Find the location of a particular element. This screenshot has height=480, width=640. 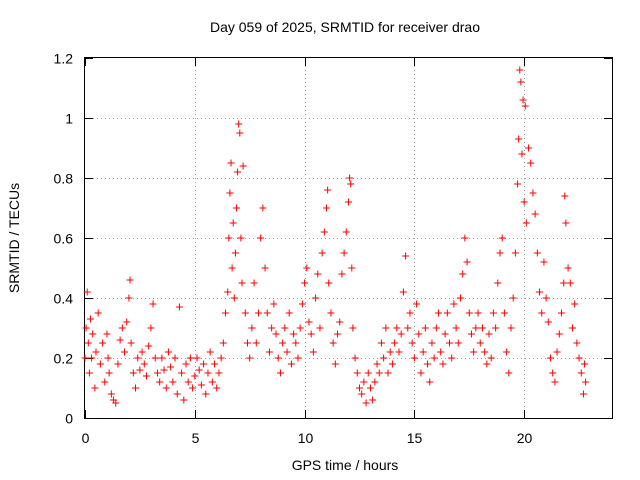

y-tick-label: 1 is located at coordinates (69, 119).